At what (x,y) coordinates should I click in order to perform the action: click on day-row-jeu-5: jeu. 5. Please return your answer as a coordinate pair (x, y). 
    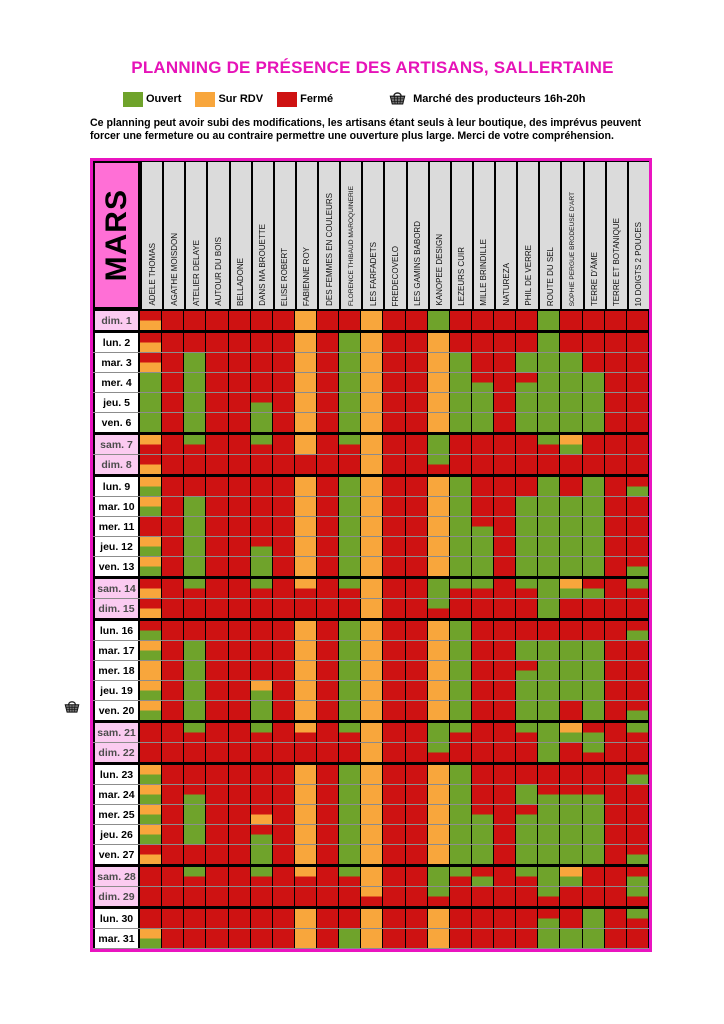
    Looking at the image, I should click on (371, 403).